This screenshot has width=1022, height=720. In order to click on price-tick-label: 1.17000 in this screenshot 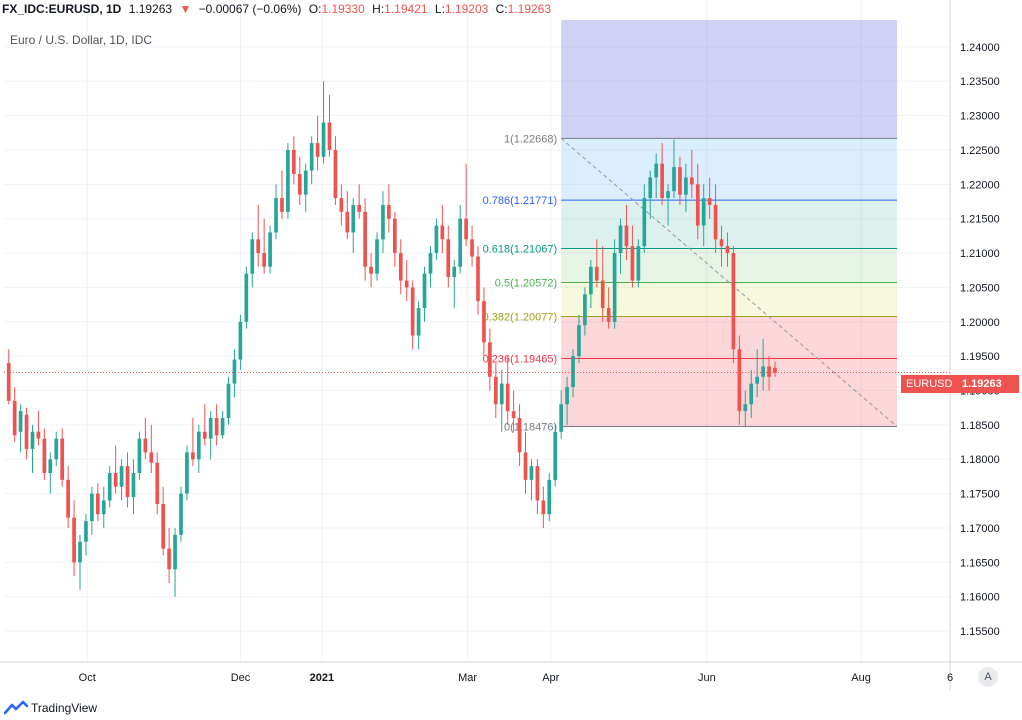, I will do `click(980, 529)`.